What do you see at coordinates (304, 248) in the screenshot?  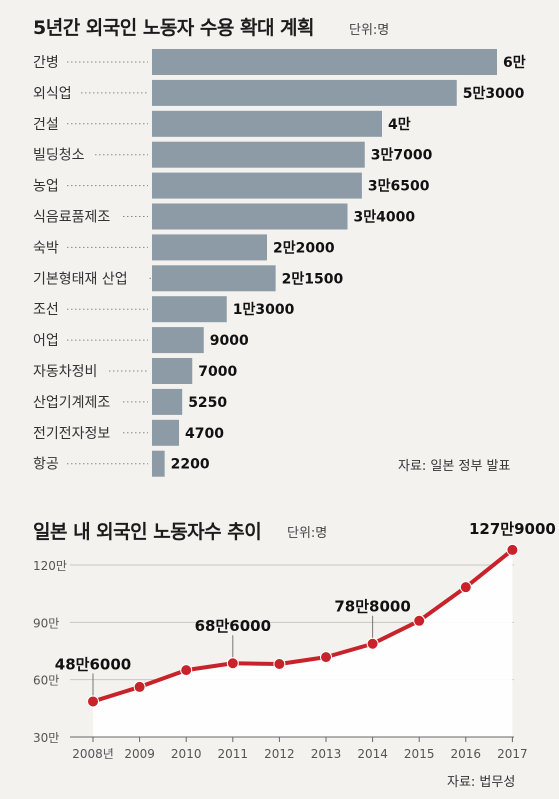 I see `bar-value-label: 2만2000` at bounding box center [304, 248].